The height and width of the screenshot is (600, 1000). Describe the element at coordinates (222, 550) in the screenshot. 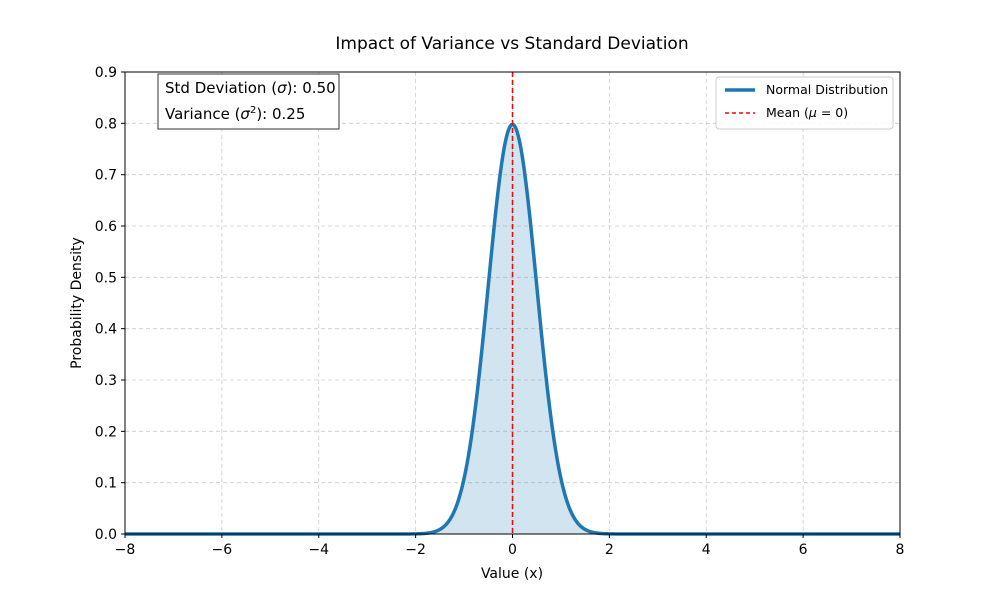

I see `x-tick-label: −6` at that location.